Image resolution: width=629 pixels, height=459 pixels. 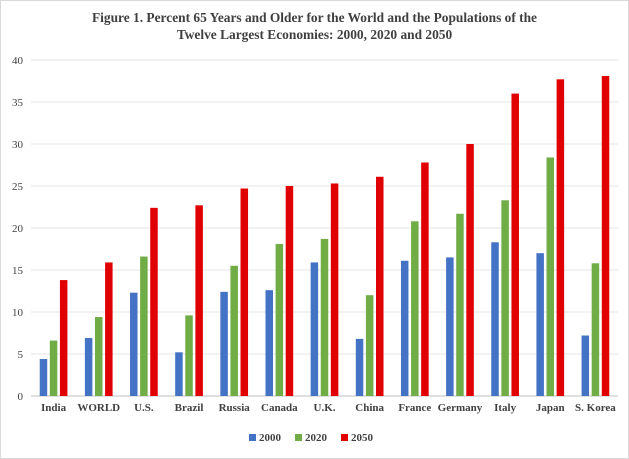 I want to click on bar-2050-Brazil, so click(x=199, y=300).